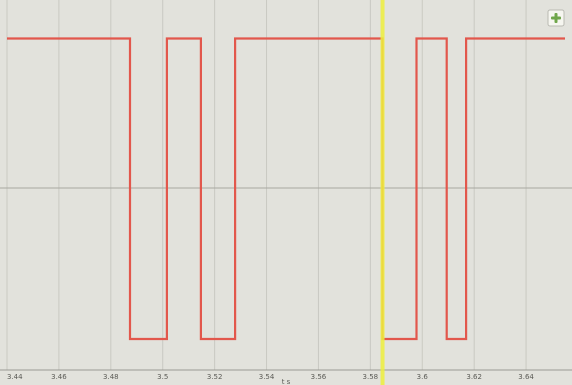 This screenshot has width=572, height=385. Describe the element at coordinates (319, 377) in the screenshot. I see `x-tick-label: 3.56` at that location.